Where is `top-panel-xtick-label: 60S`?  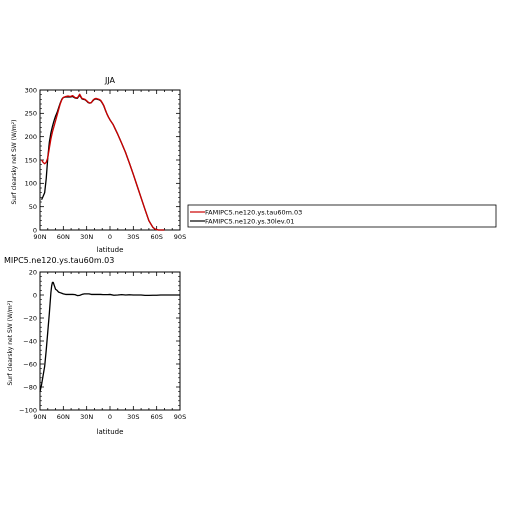 top-panel-xtick-label: 60S is located at coordinates (156, 237).